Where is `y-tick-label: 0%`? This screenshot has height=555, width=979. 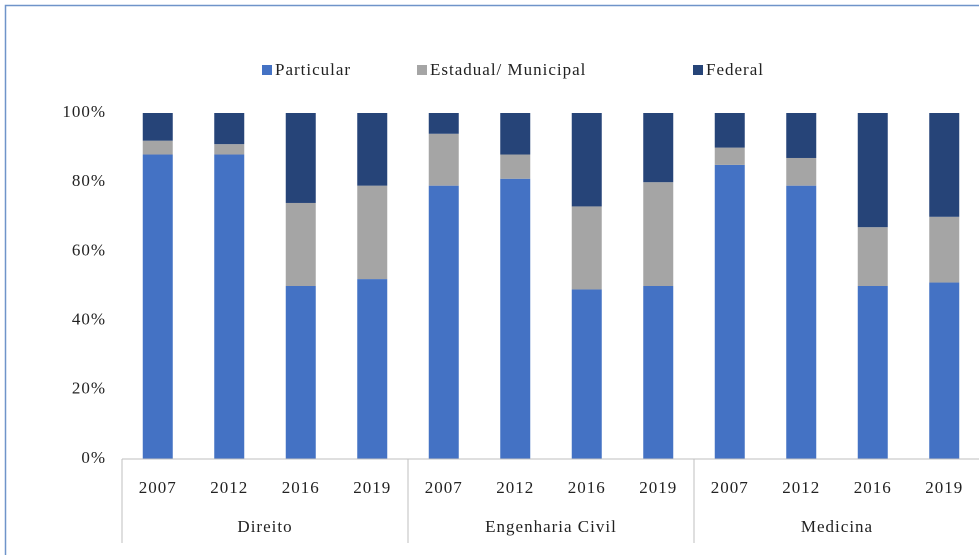
y-tick-label: 0% is located at coordinates (93, 457).